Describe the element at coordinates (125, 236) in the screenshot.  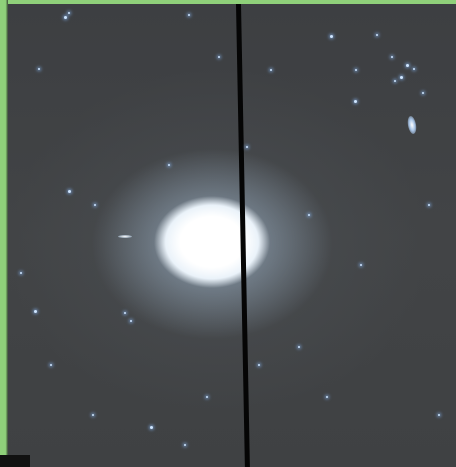
I see `edge-on-galaxy-streak` at that location.